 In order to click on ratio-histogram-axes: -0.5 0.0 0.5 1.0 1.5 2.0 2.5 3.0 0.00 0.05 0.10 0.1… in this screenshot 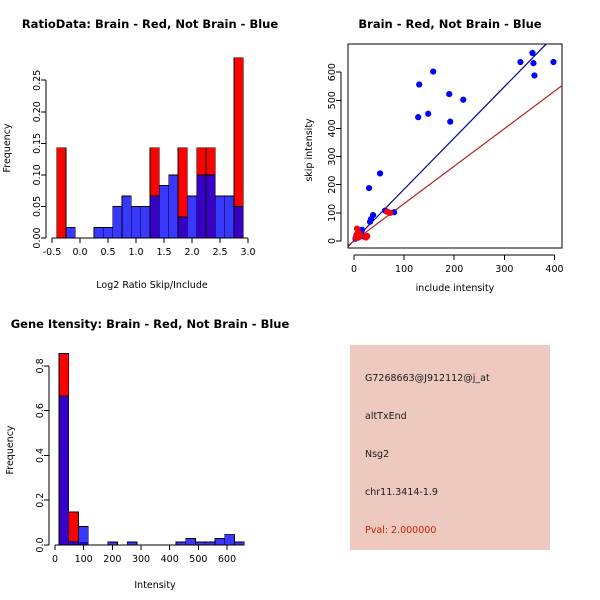, I will do `click(143, 164)`.